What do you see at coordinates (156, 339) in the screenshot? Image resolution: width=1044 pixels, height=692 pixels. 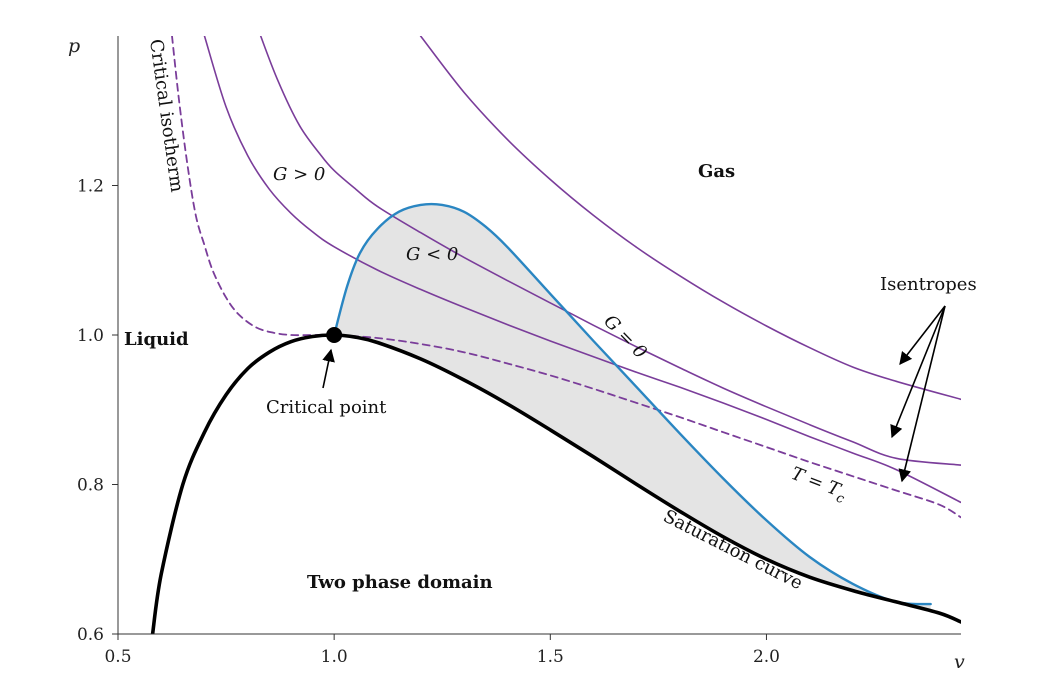 I see `liquid-region-label: Liquid` at bounding box center [156, 339].